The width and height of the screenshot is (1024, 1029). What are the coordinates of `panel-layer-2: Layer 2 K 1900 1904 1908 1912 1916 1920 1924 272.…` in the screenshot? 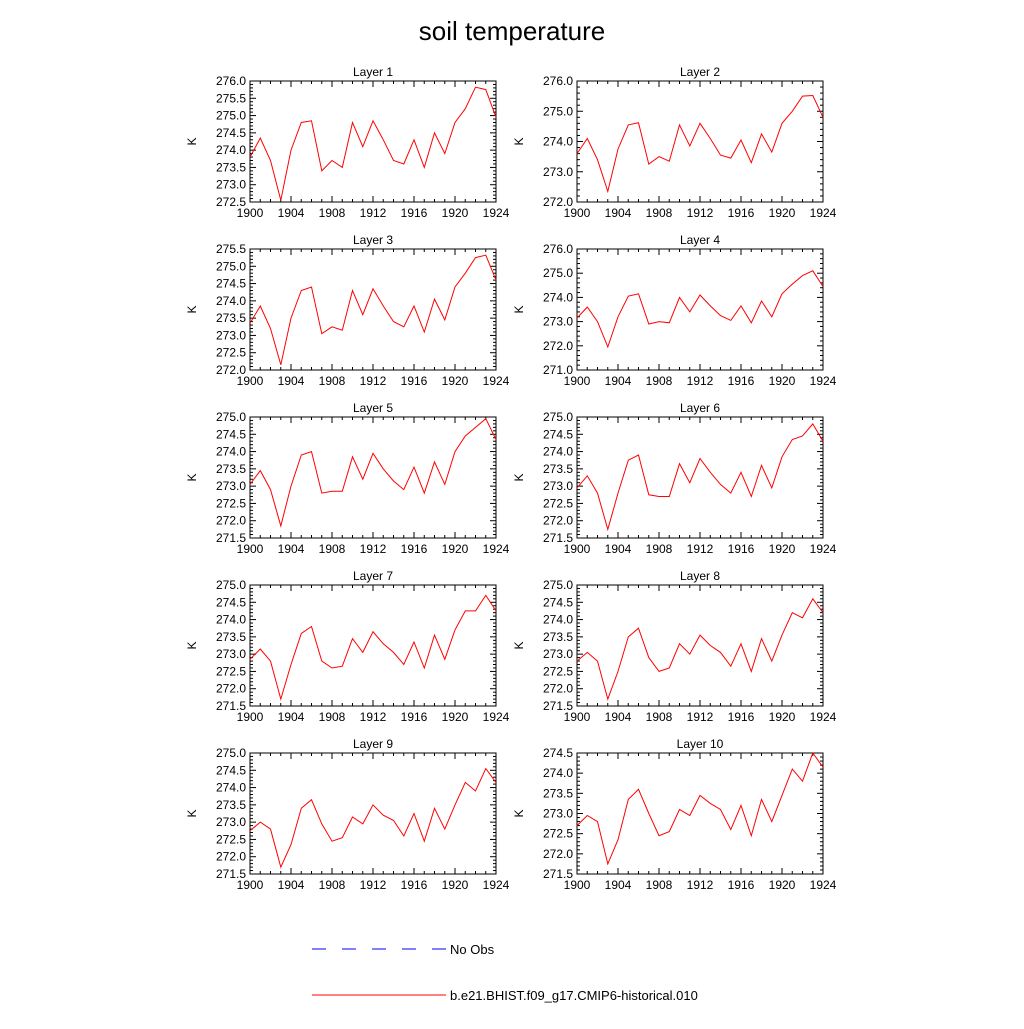 It's located at (674, 142).